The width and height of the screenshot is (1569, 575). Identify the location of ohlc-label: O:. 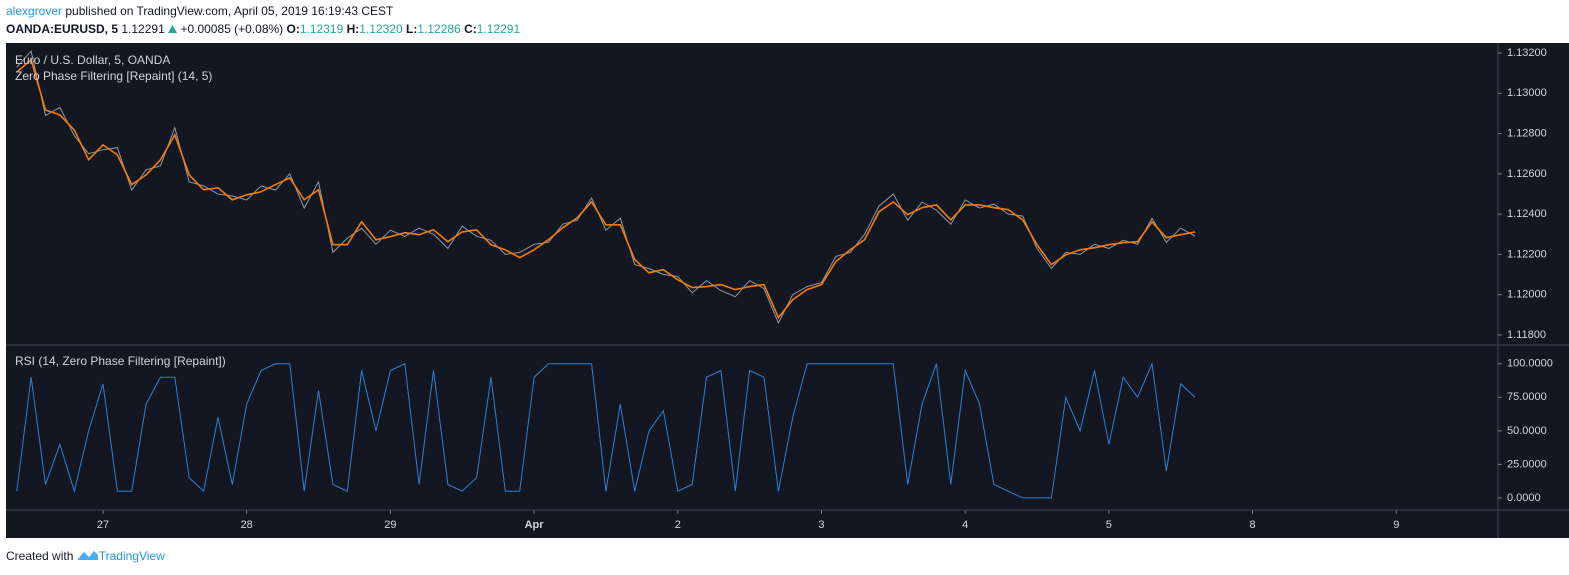
(293, 29).